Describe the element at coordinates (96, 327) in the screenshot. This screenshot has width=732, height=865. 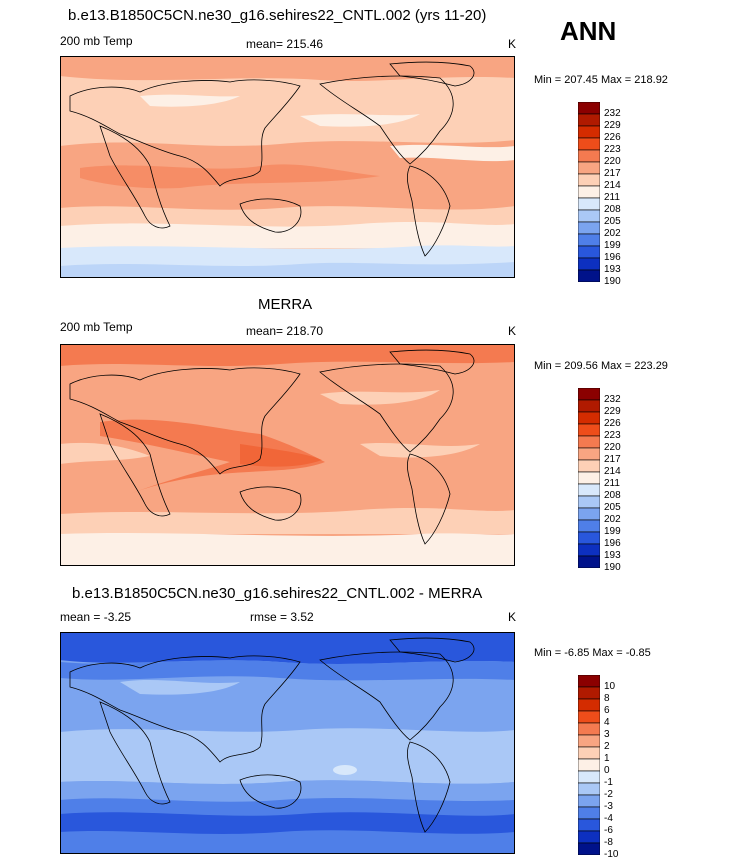
I see `panel-2-variable-label: 200 mb Temp` at that location.